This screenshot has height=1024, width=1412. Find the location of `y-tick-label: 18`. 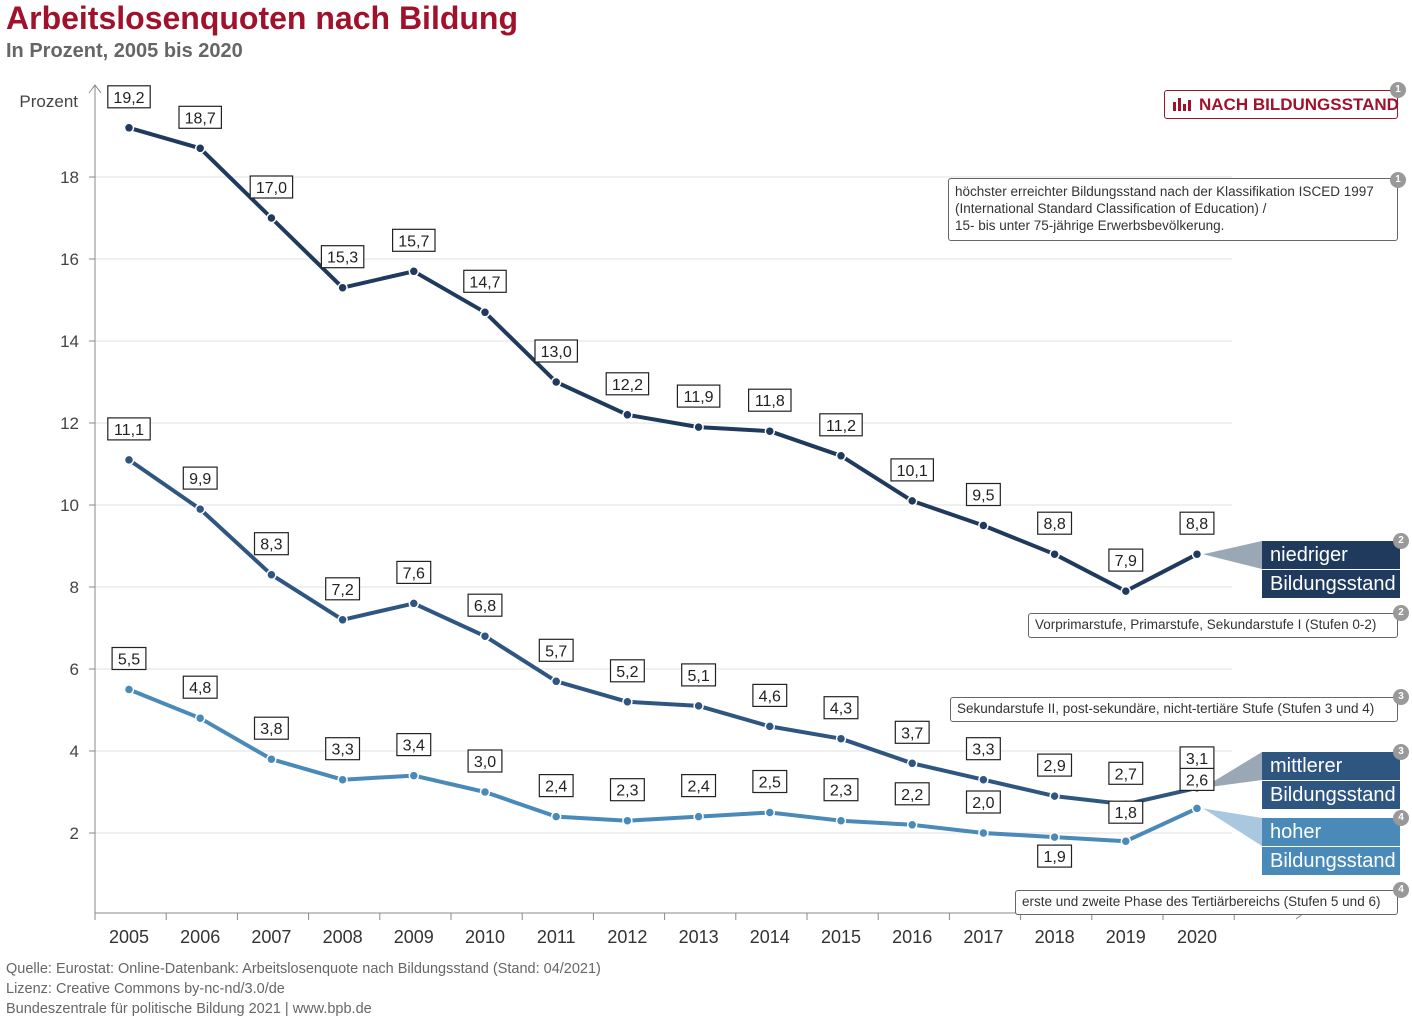

y-tick-label: 18 is located at coordinates (69, 177).